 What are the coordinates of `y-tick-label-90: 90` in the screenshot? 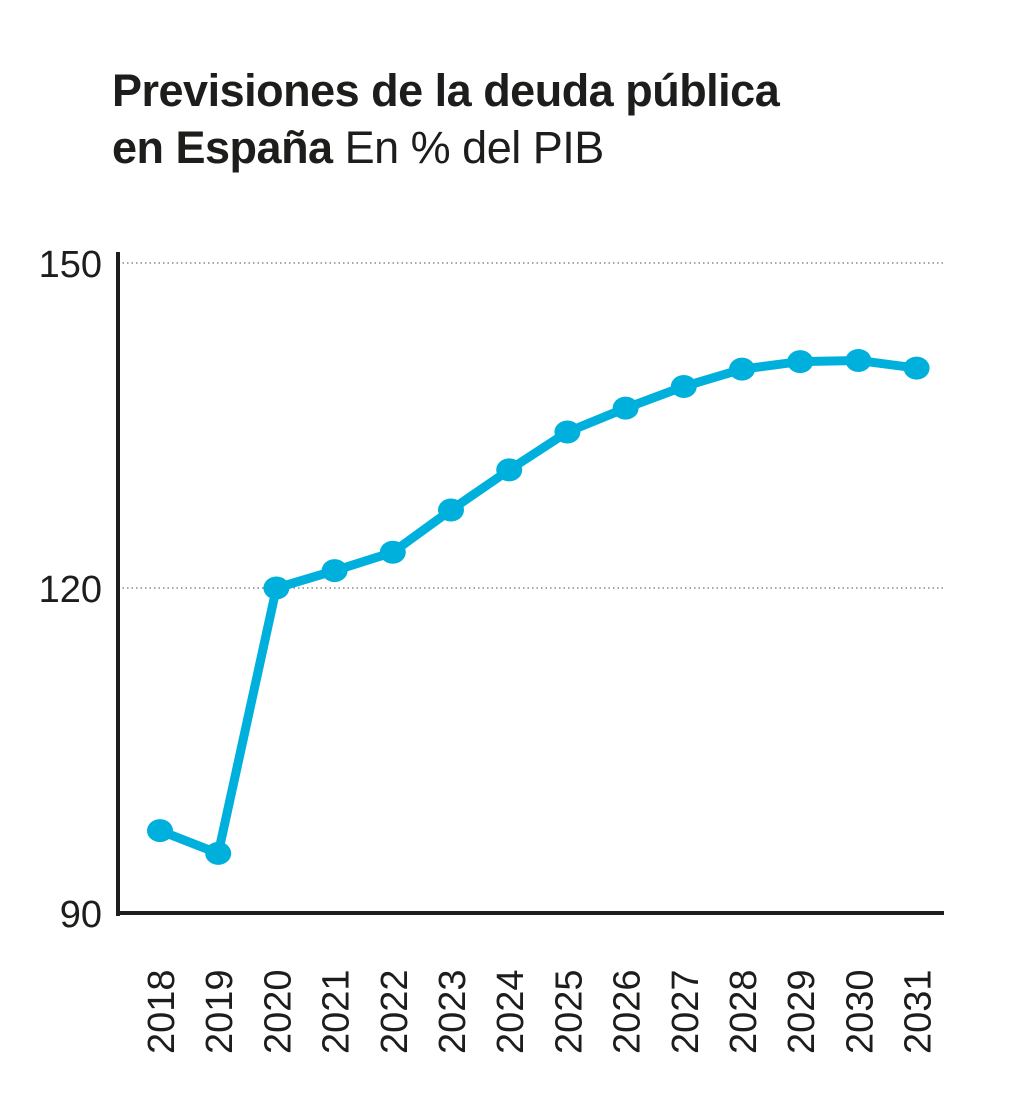 It's located at (81, 915).